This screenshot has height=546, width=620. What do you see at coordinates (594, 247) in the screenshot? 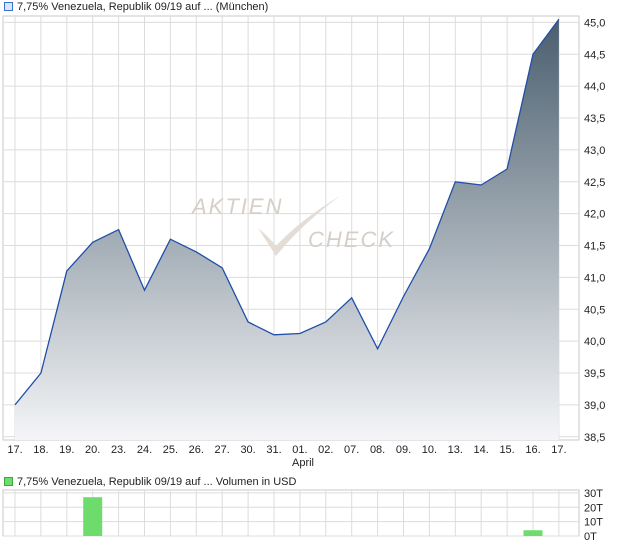
I see `price-y-tick-label: 41,5` at bounding box center [594, 247].